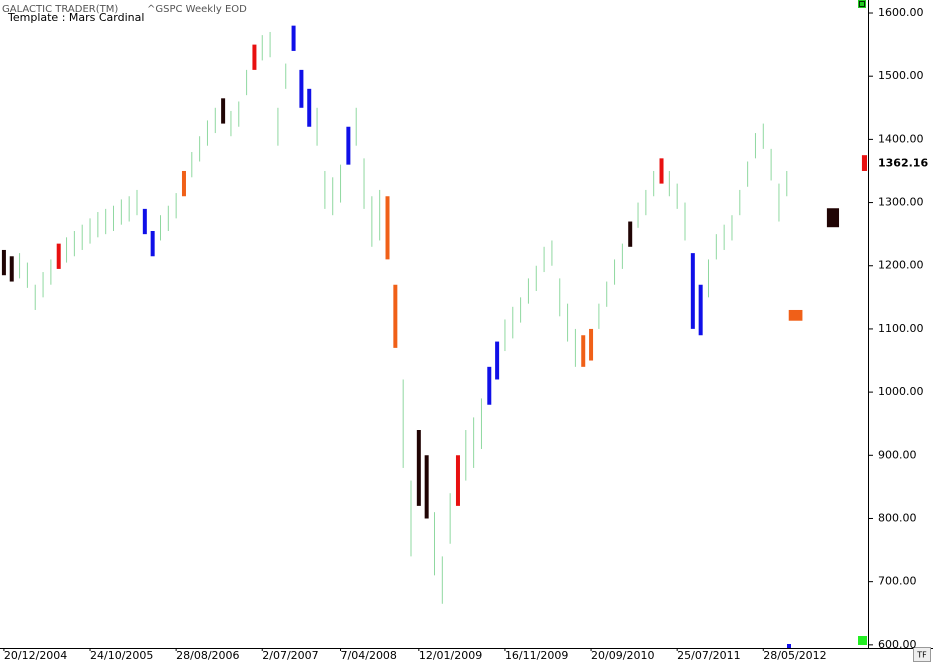  Describe the element at coordinates (75, 17) in the screenshot. I see `template-label: Template : Mars Cardinal` at that location.